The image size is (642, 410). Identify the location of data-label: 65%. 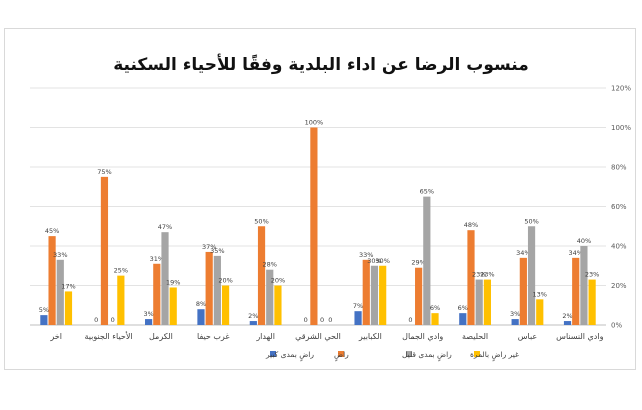
(427, 192).